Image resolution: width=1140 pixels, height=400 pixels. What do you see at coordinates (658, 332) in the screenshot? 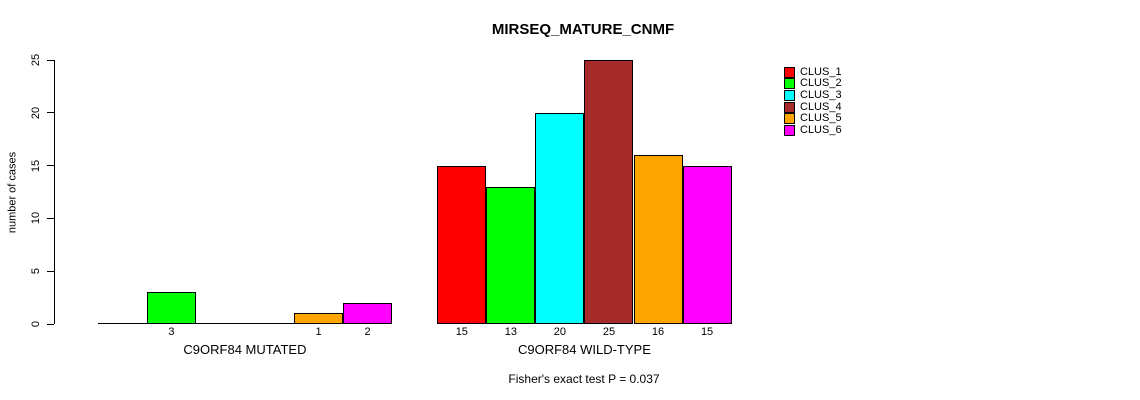
I see `bar-value-label: 16` at bounding box center [658, 332].